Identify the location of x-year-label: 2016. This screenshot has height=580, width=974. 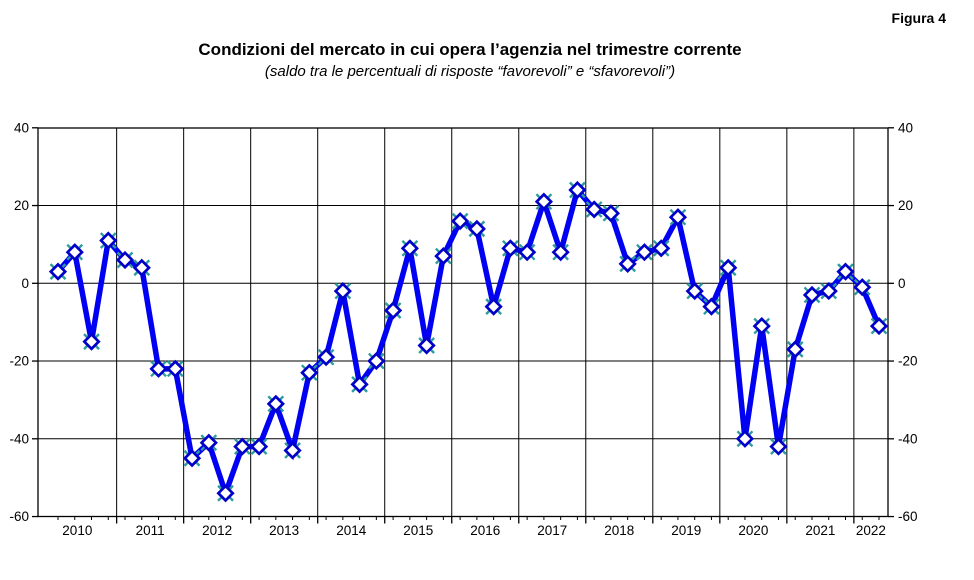
(485, 530).